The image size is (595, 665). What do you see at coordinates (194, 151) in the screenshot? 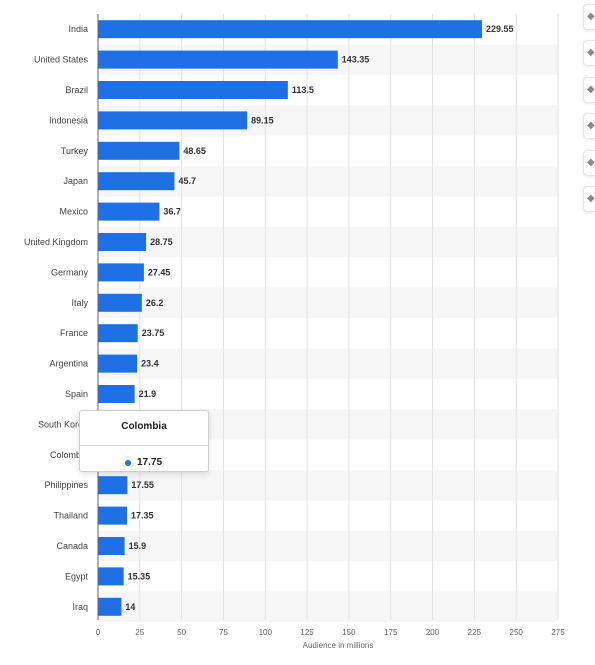
I see `value-label: 48.65` at bounding box center [194, 151].